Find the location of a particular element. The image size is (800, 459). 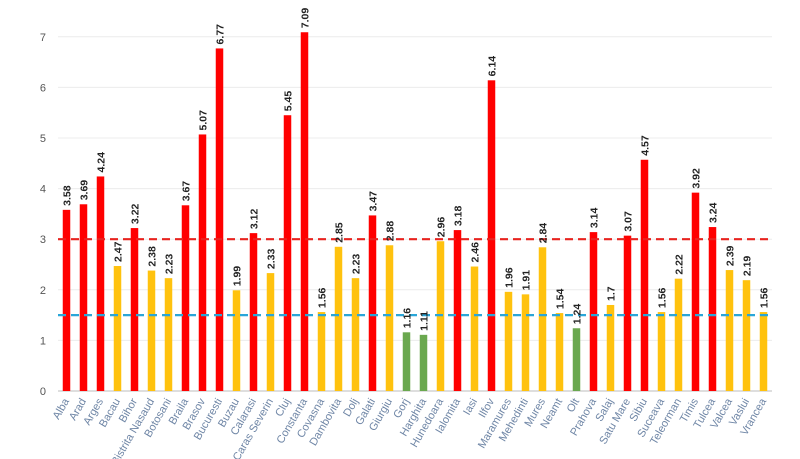

y-tick-label: 1 is located at coordinates (43, 341).